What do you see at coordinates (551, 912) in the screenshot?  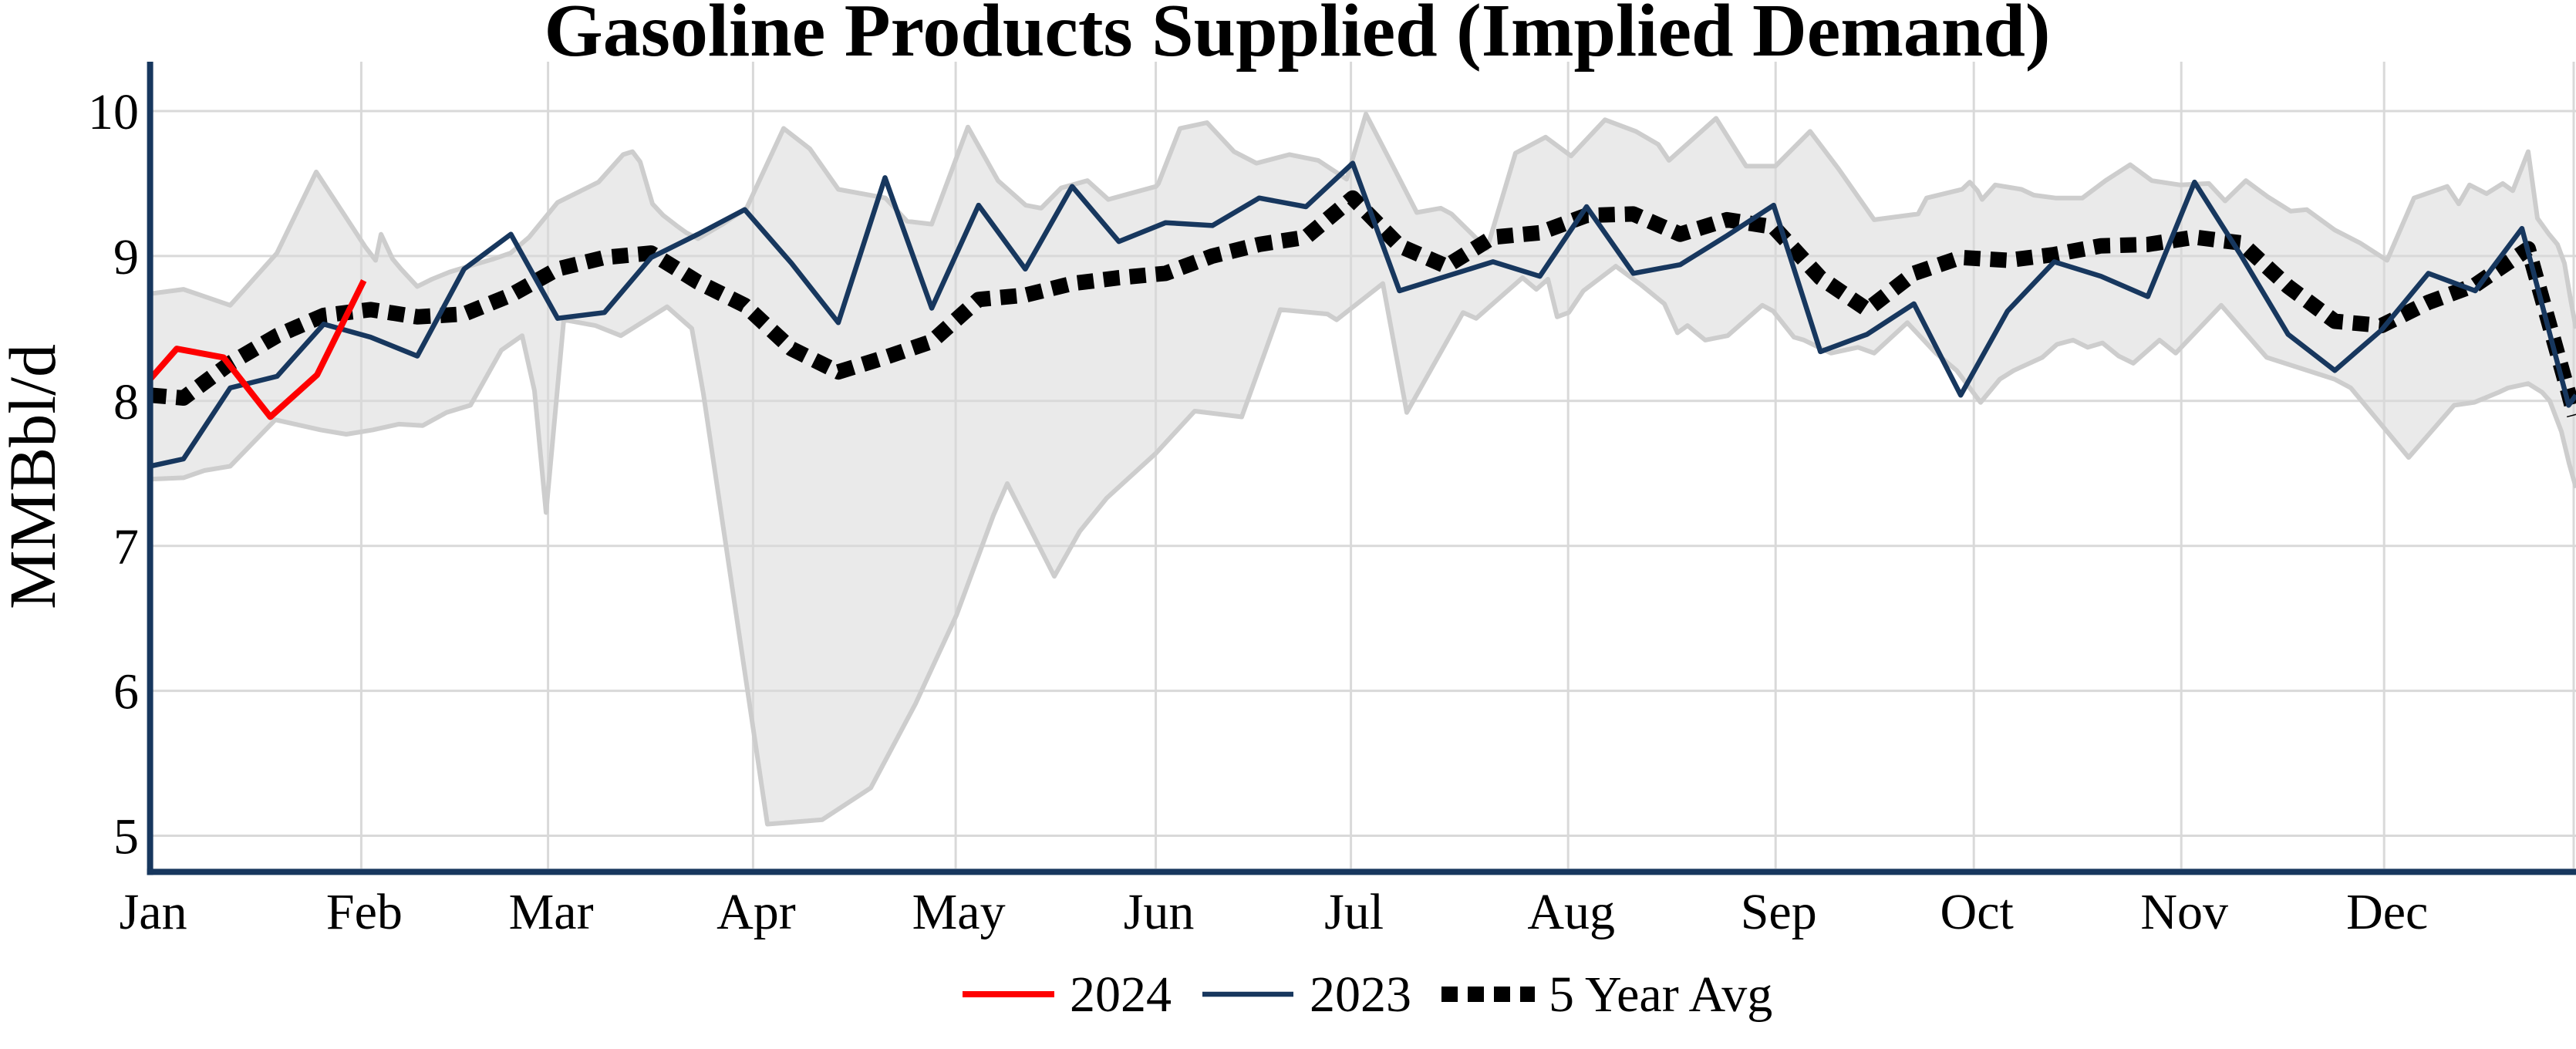 I see `svg-text: Mar` at bounding box center [551, 912].